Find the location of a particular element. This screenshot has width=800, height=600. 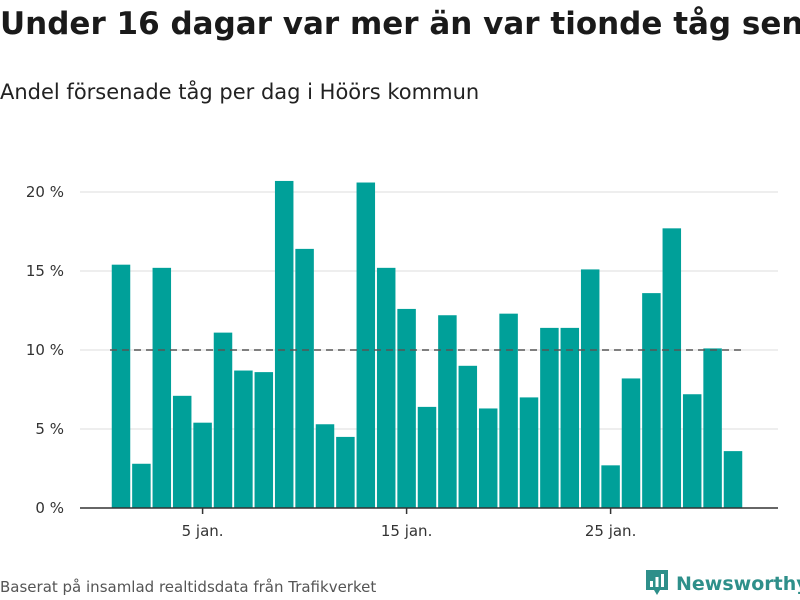

y-axis-ticks: 0 % 5 % 10 % 15 % 20 % is located at coordinates (45, 350).